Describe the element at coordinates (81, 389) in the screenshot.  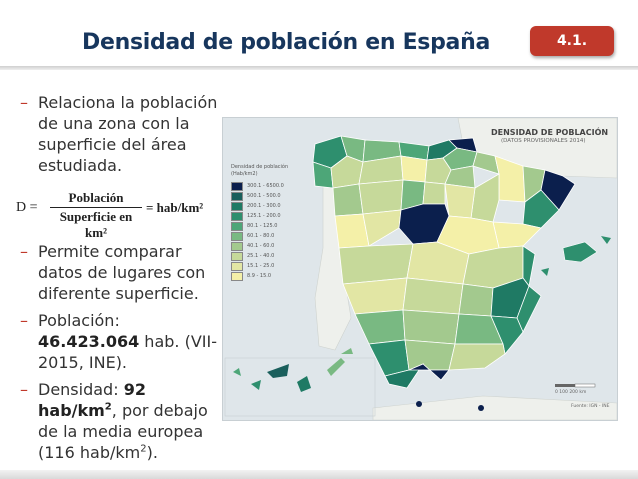
I see `bullet-prefix: Densidad:` at that location.